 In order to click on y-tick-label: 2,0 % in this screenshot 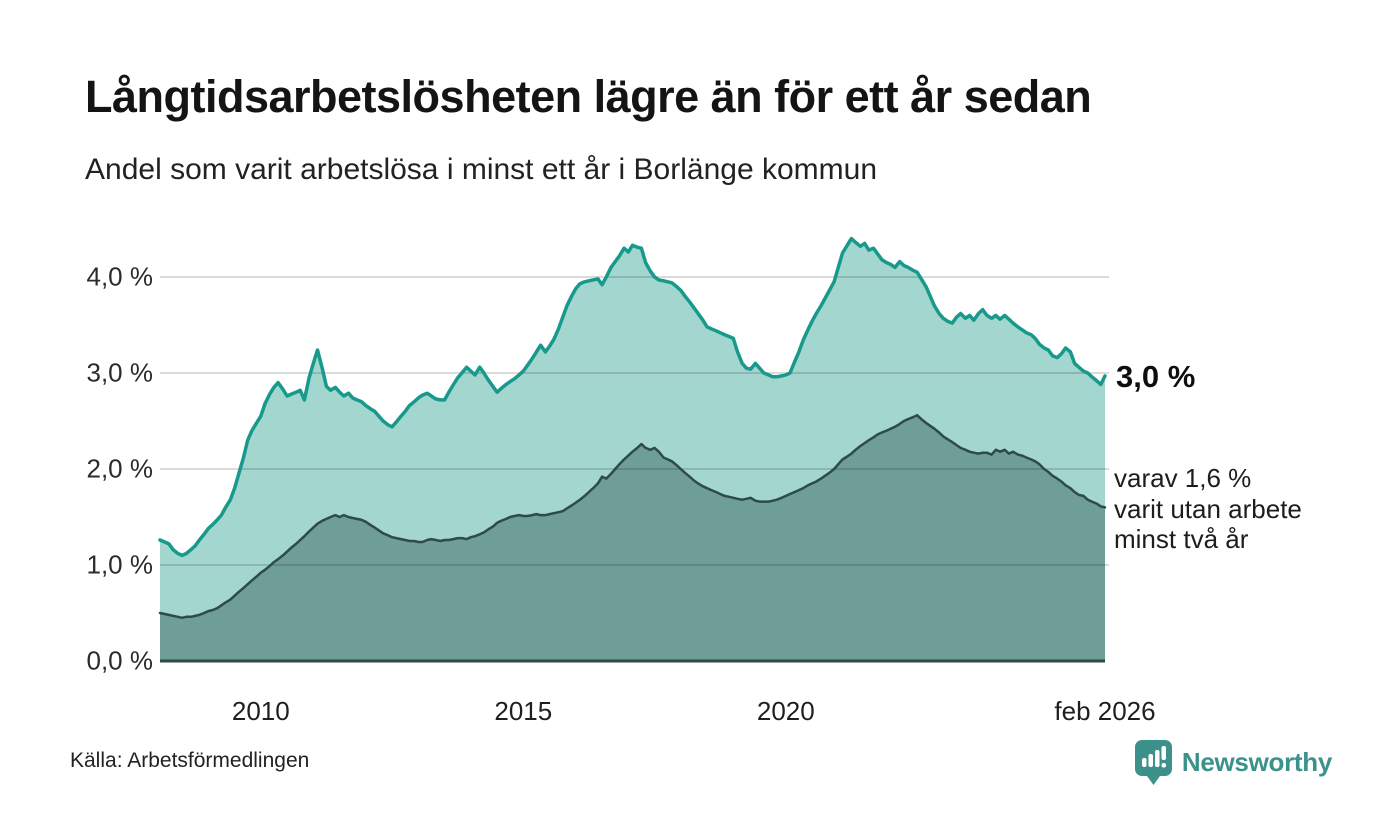, I will do `click(120, 468)`.